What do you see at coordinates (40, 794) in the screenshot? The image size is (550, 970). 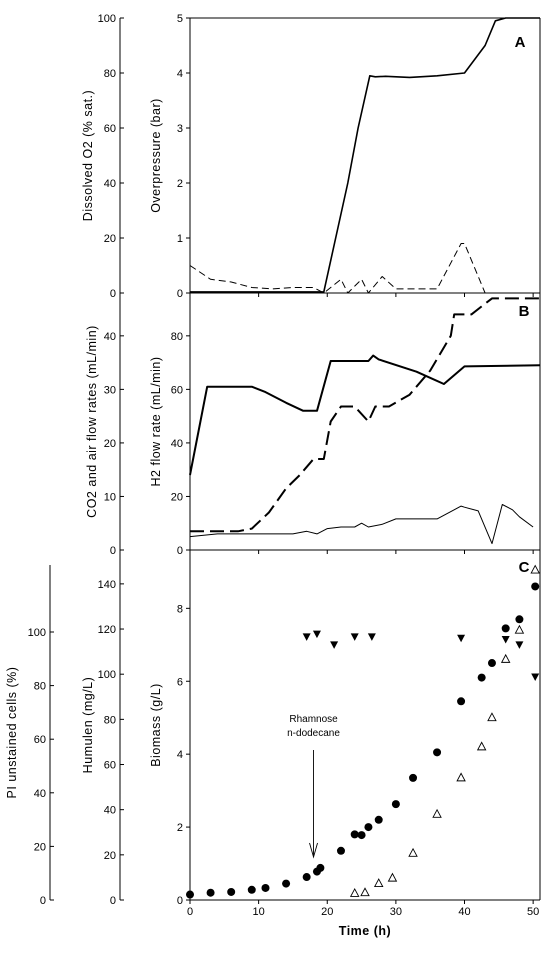 I see `third-y-tick-label: 40` at bounding box center [40, 794].